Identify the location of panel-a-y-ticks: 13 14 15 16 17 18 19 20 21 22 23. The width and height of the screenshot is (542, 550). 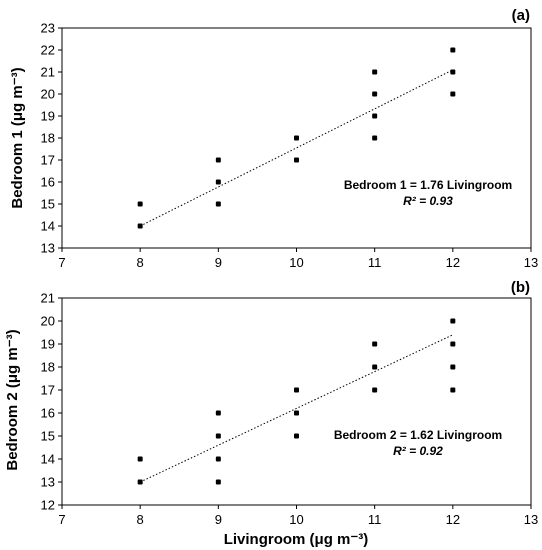
(51, 138).